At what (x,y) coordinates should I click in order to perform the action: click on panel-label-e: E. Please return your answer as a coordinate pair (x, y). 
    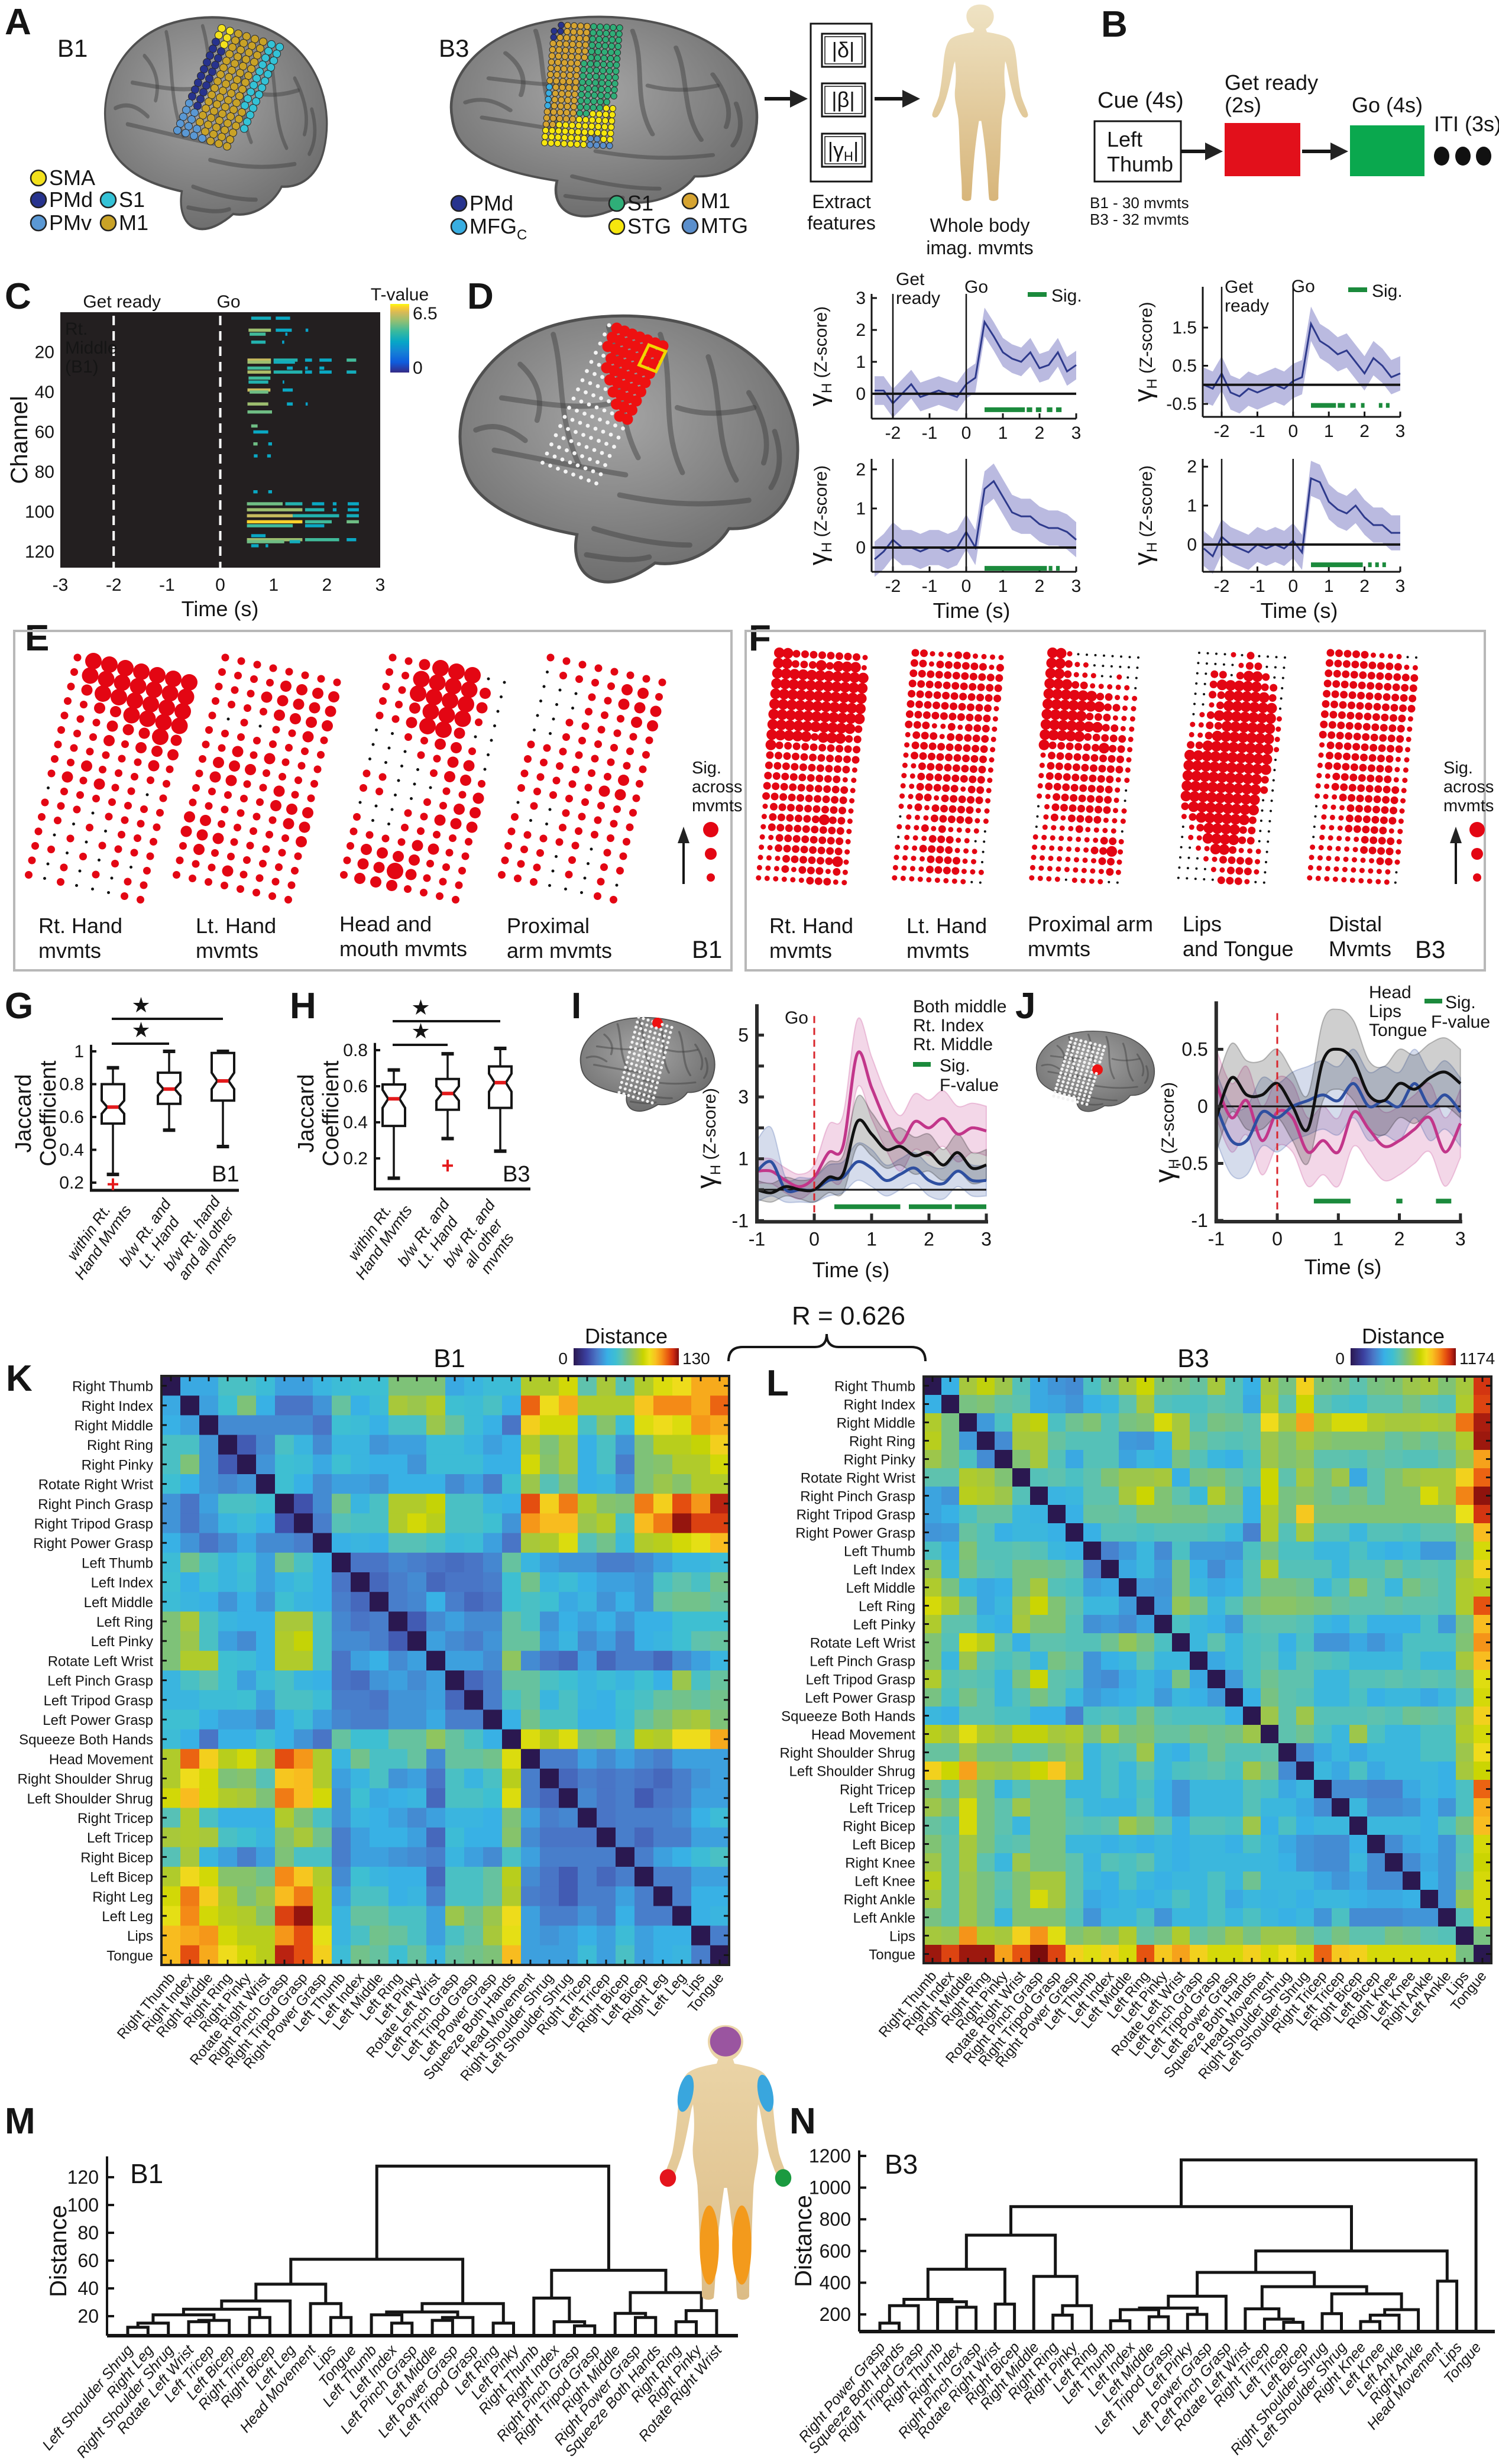
    Looking at the image, I should click on (37, 638).